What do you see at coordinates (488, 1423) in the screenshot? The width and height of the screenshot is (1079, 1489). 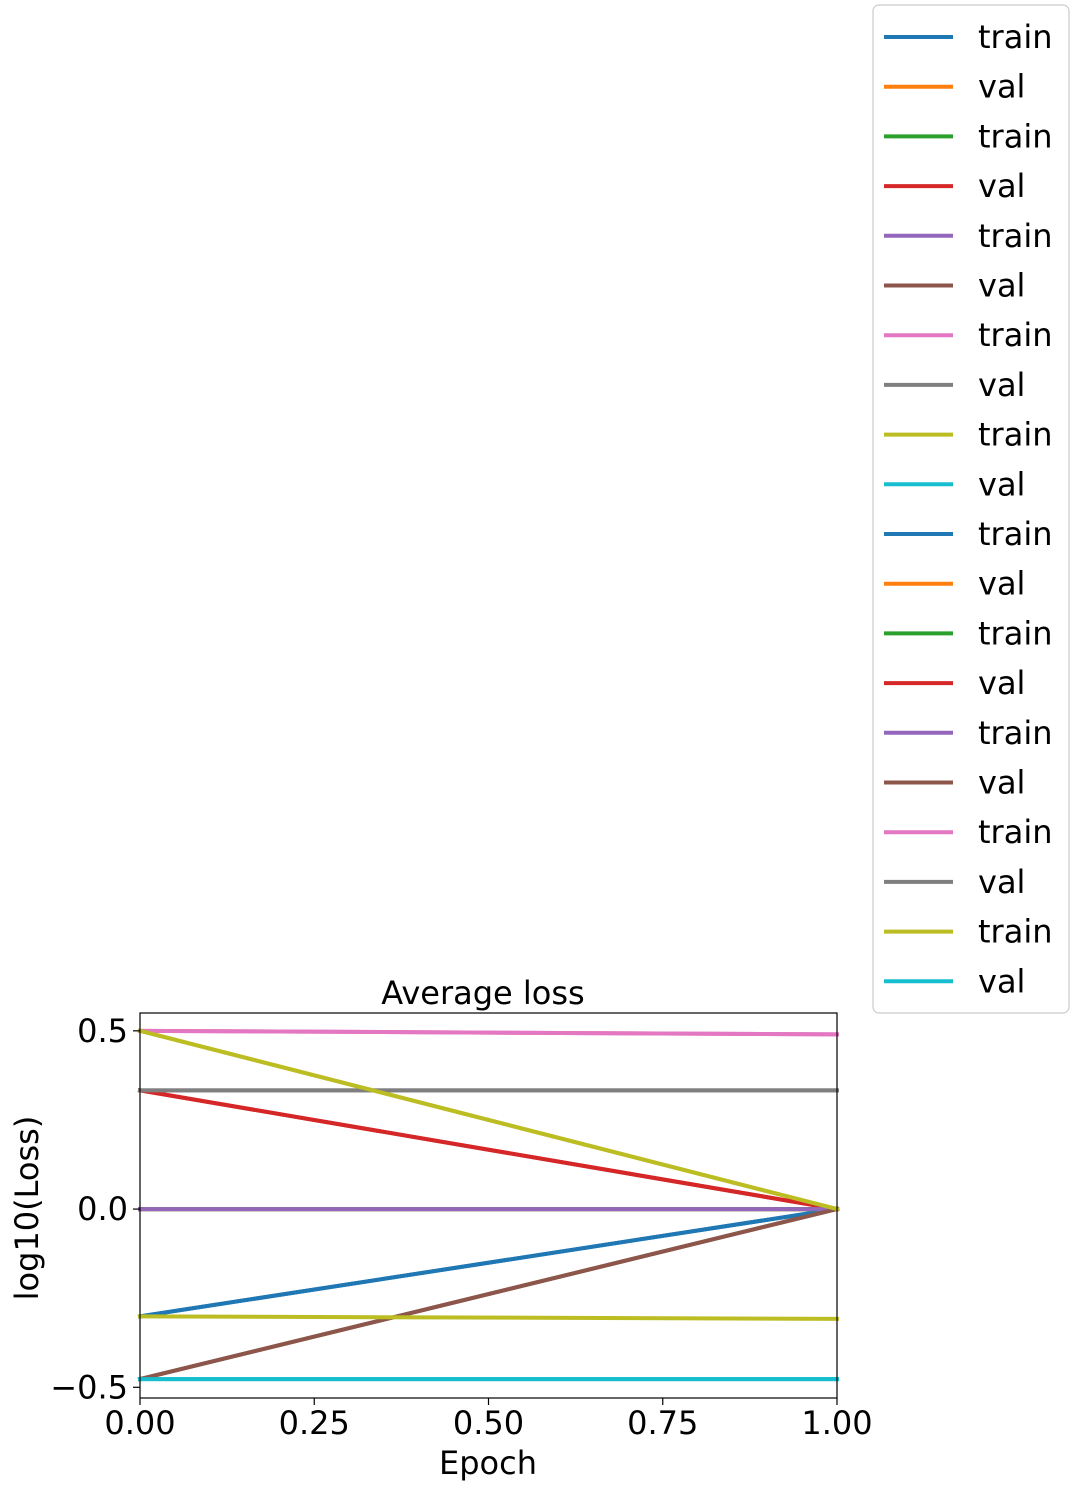 I see `x-tick-label: 0.50` at bounding box center [488, 1423].